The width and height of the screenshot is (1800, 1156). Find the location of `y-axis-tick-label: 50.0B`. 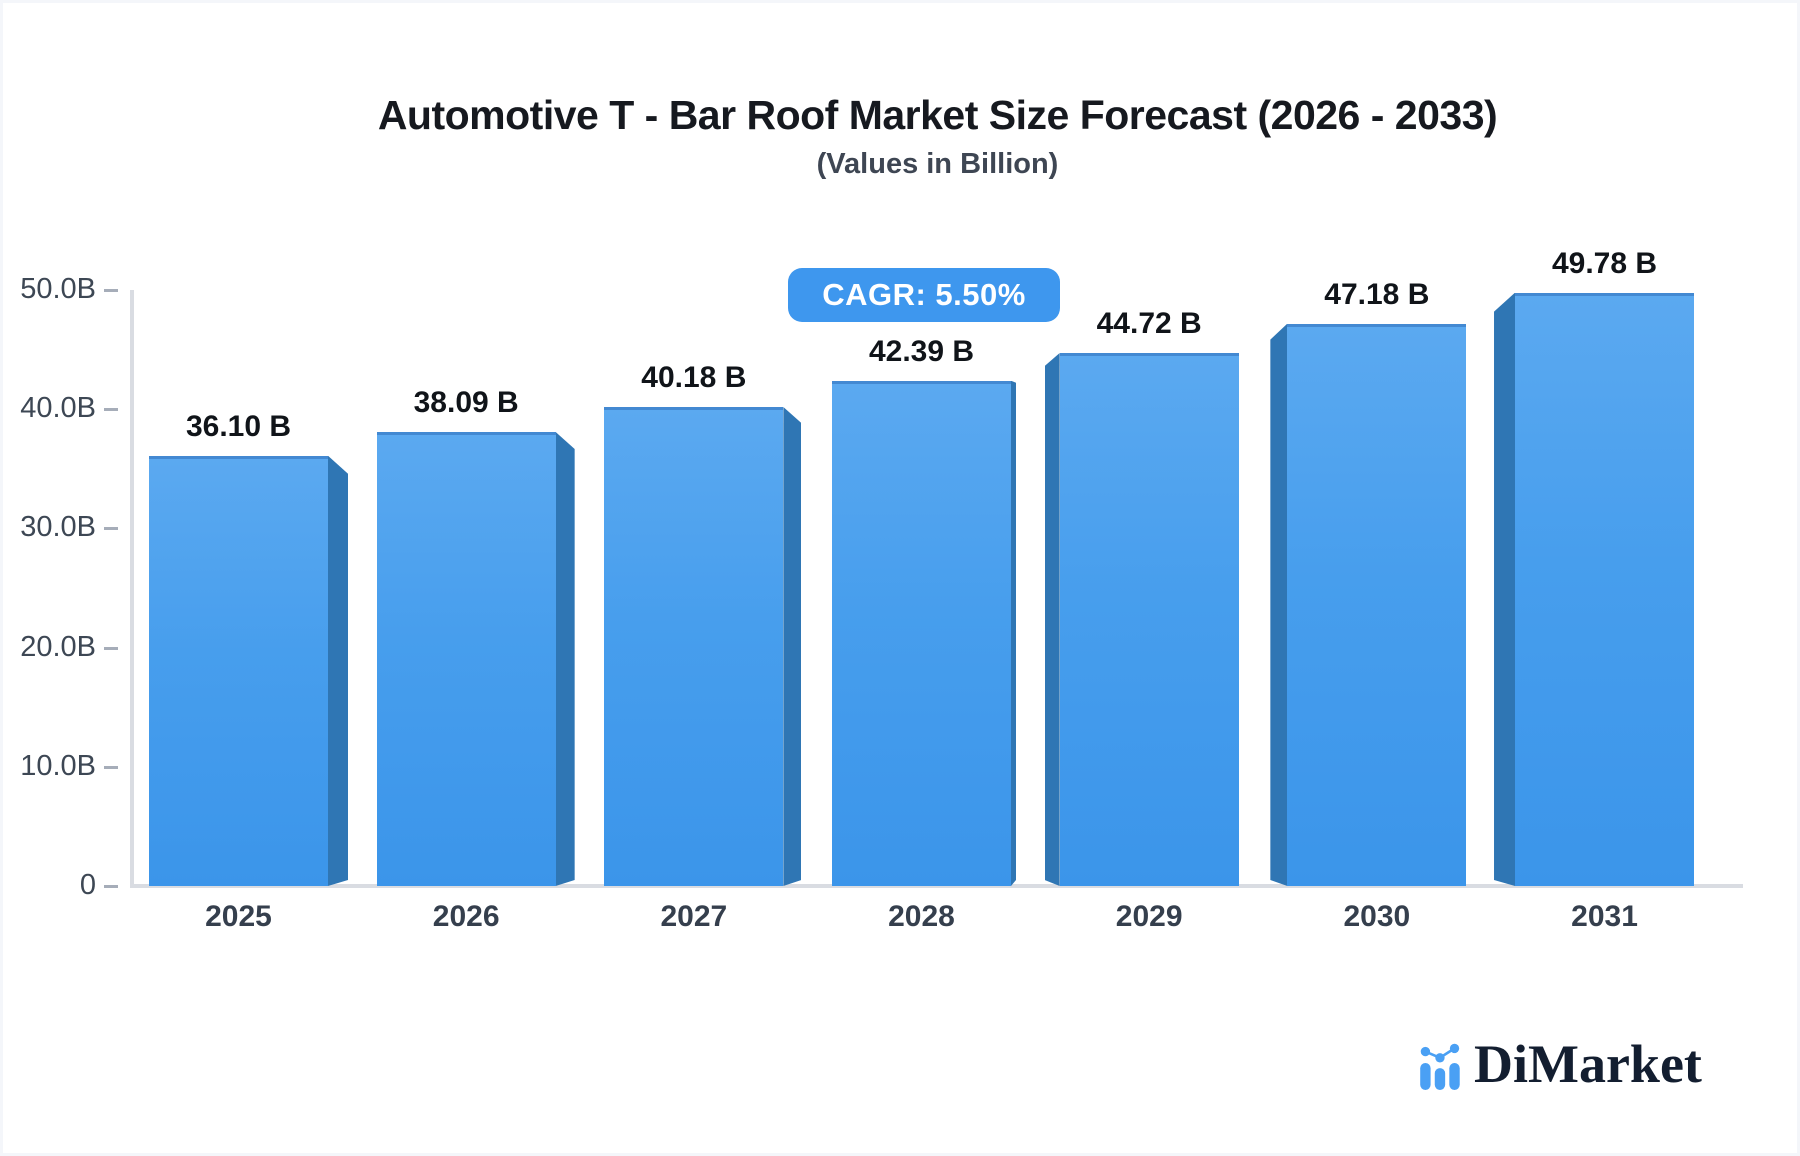

y-axis-tick-label: 50.0B is located at coordinates (58, 289).